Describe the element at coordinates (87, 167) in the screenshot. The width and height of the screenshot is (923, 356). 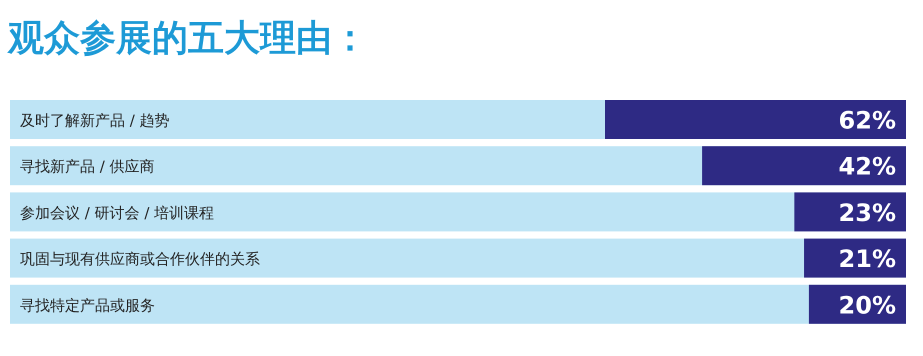
I see `y-tick-label: 寻找新产品 / 供应商` at that location.